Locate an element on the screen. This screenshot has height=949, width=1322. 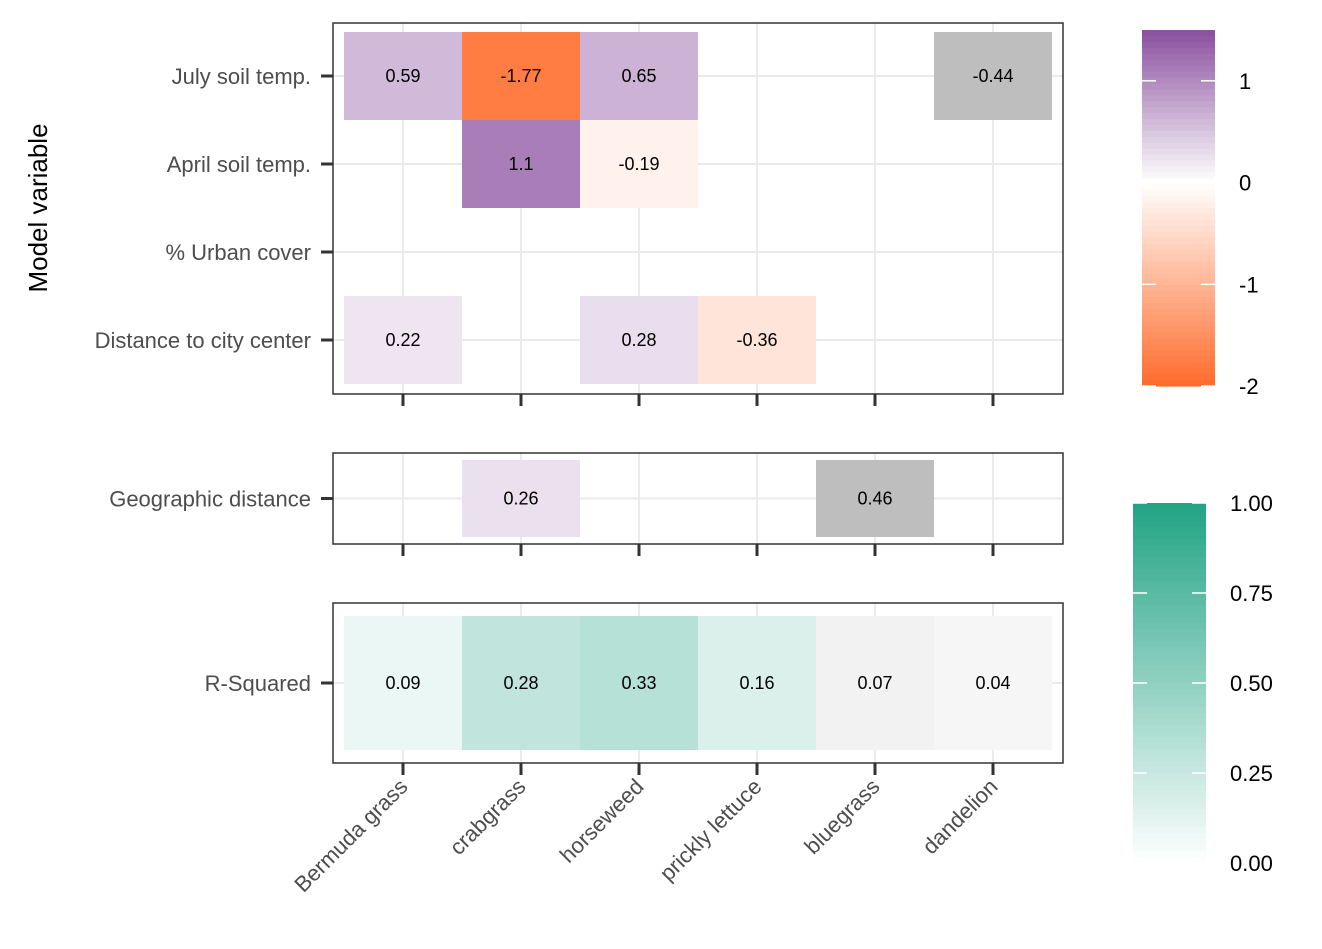
cell-label: 0.33 is located at coordinates (638, 683).